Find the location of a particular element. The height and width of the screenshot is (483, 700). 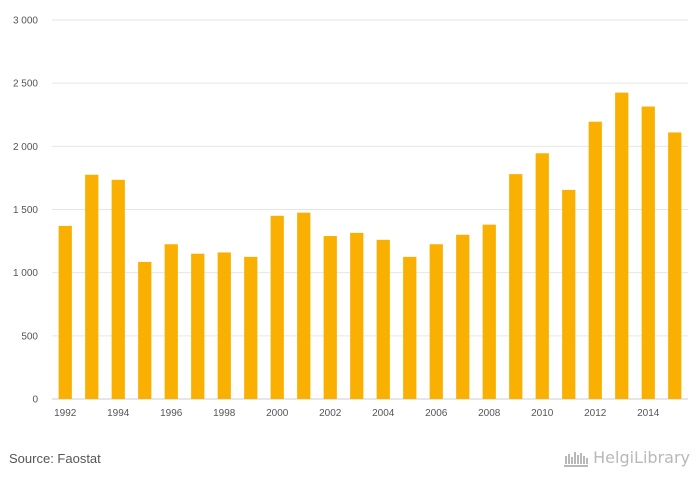

bar-2008 is located at coordinates (489, 311).